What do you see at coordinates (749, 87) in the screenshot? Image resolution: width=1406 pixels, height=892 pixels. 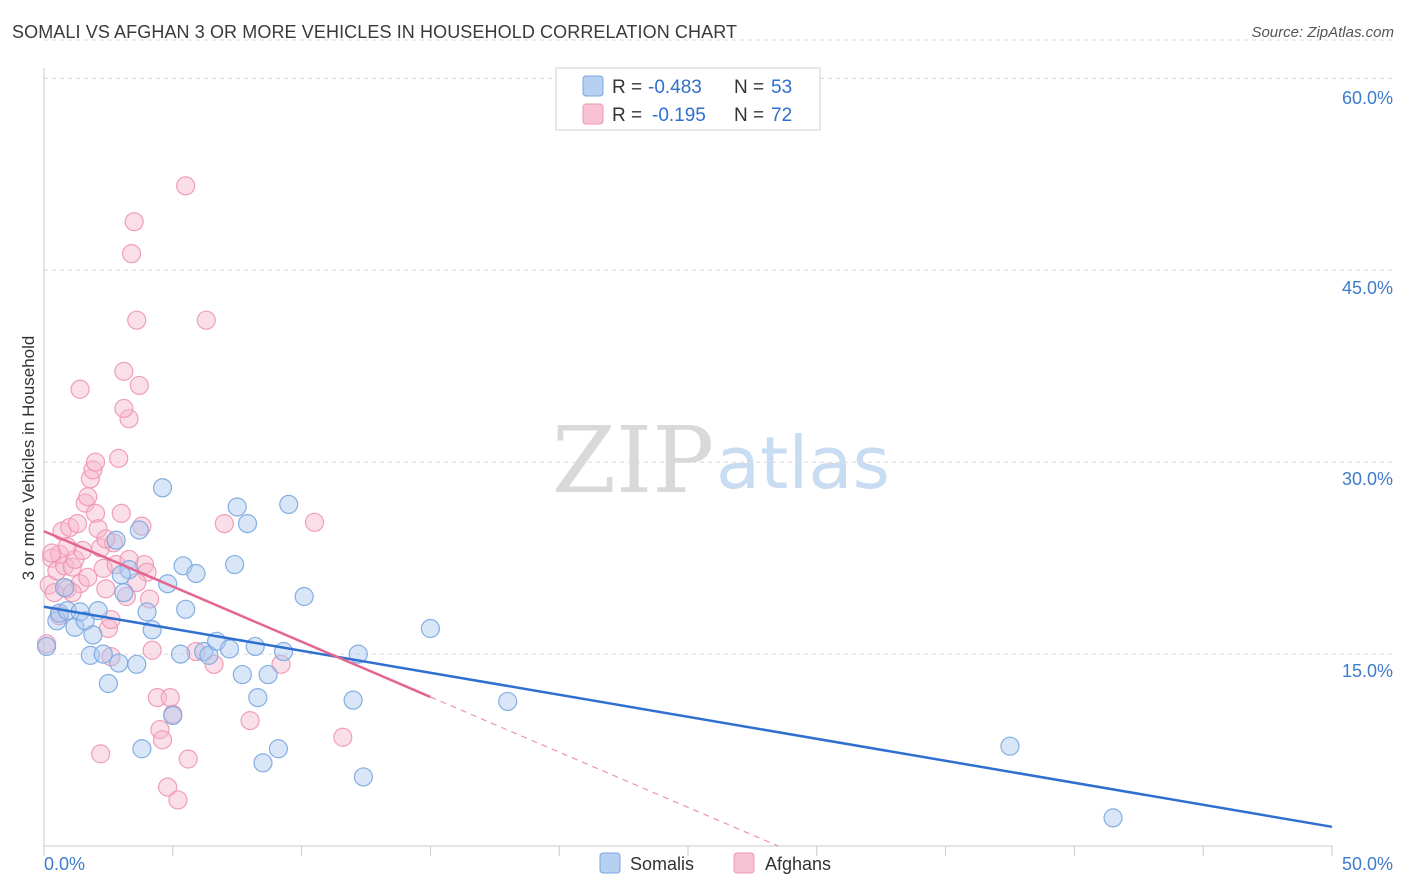 I see `somali-n-label: N =` at bounding box center [749, 87].